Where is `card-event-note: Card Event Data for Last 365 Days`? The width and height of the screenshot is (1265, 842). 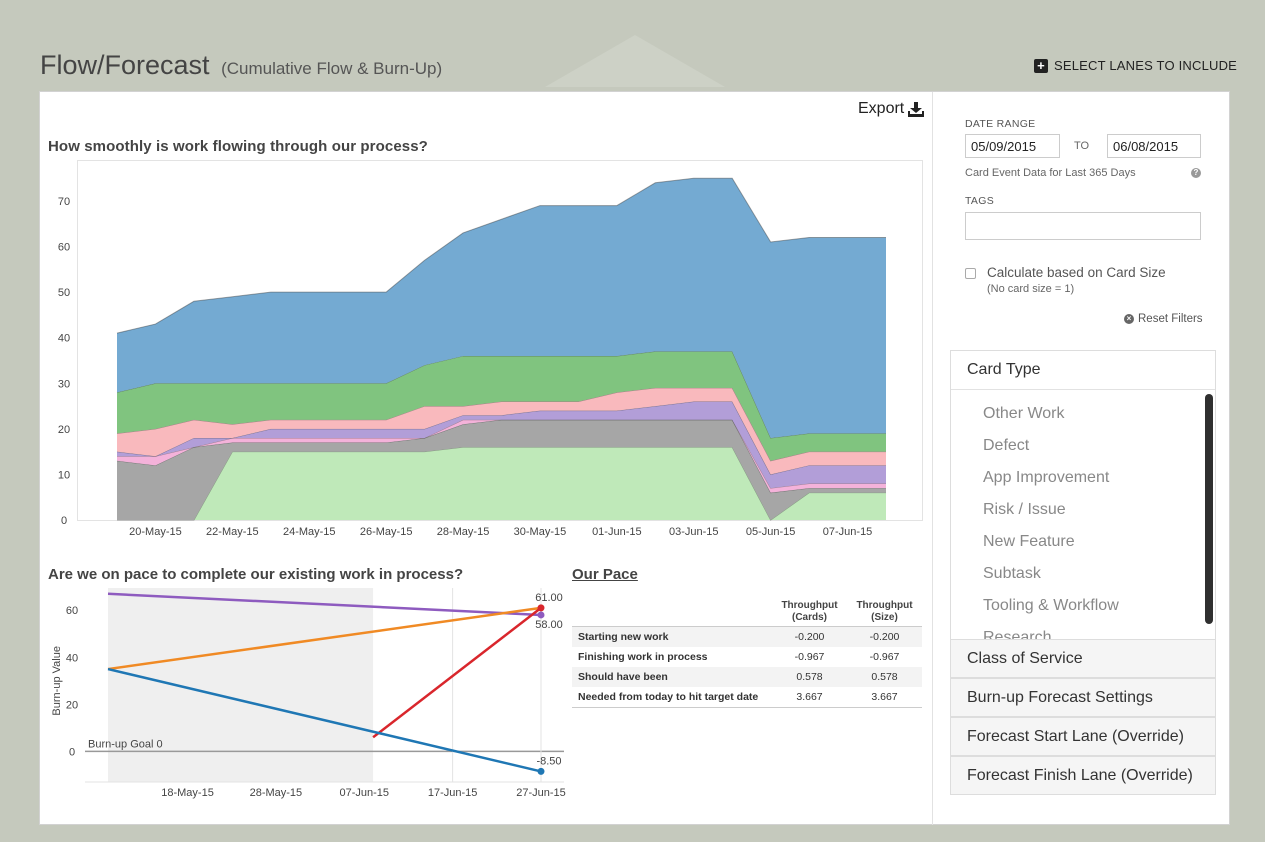 card-event-note: Card Event Data for Last 365 Days is located at coordinates (1050, 173).